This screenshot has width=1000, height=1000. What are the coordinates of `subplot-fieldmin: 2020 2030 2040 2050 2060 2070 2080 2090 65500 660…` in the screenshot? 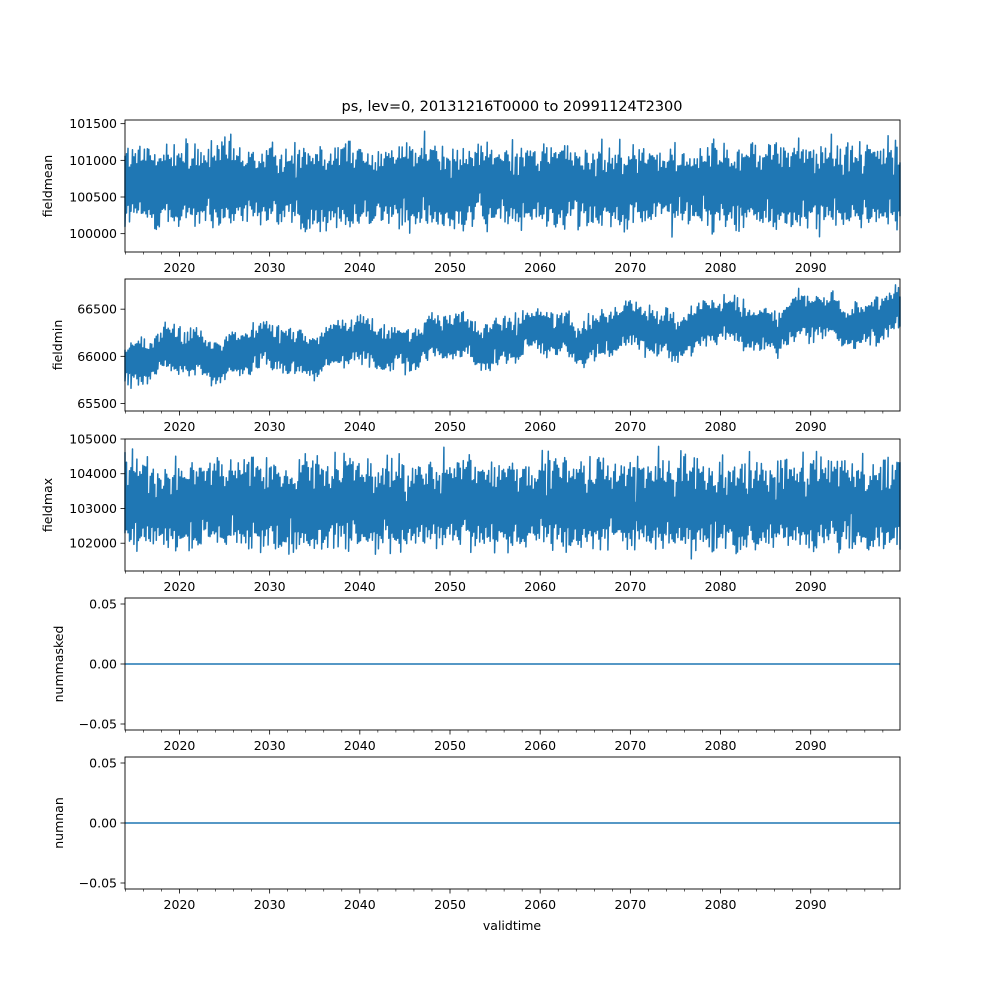 It's located at (475, 356).